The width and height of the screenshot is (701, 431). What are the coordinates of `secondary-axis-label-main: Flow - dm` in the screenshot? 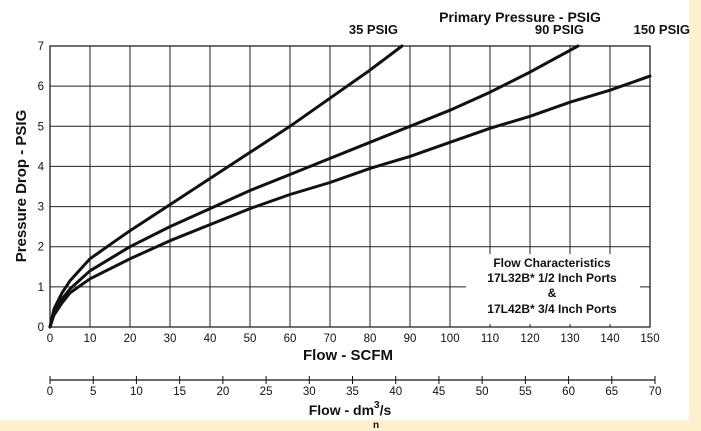 It's located at (341, 410).